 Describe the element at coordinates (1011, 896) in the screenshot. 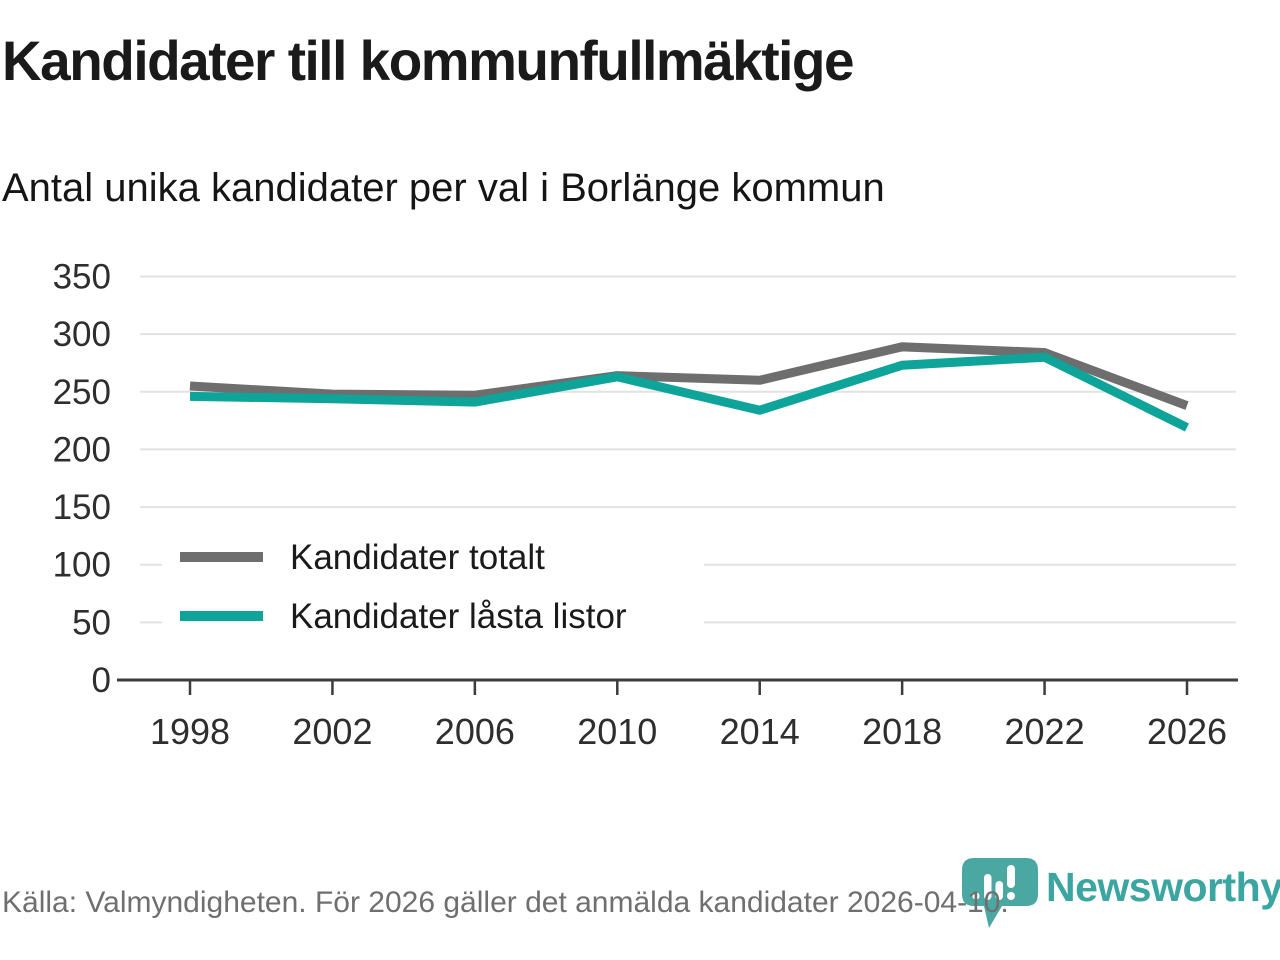

I see `exclamation-dot` at that location.